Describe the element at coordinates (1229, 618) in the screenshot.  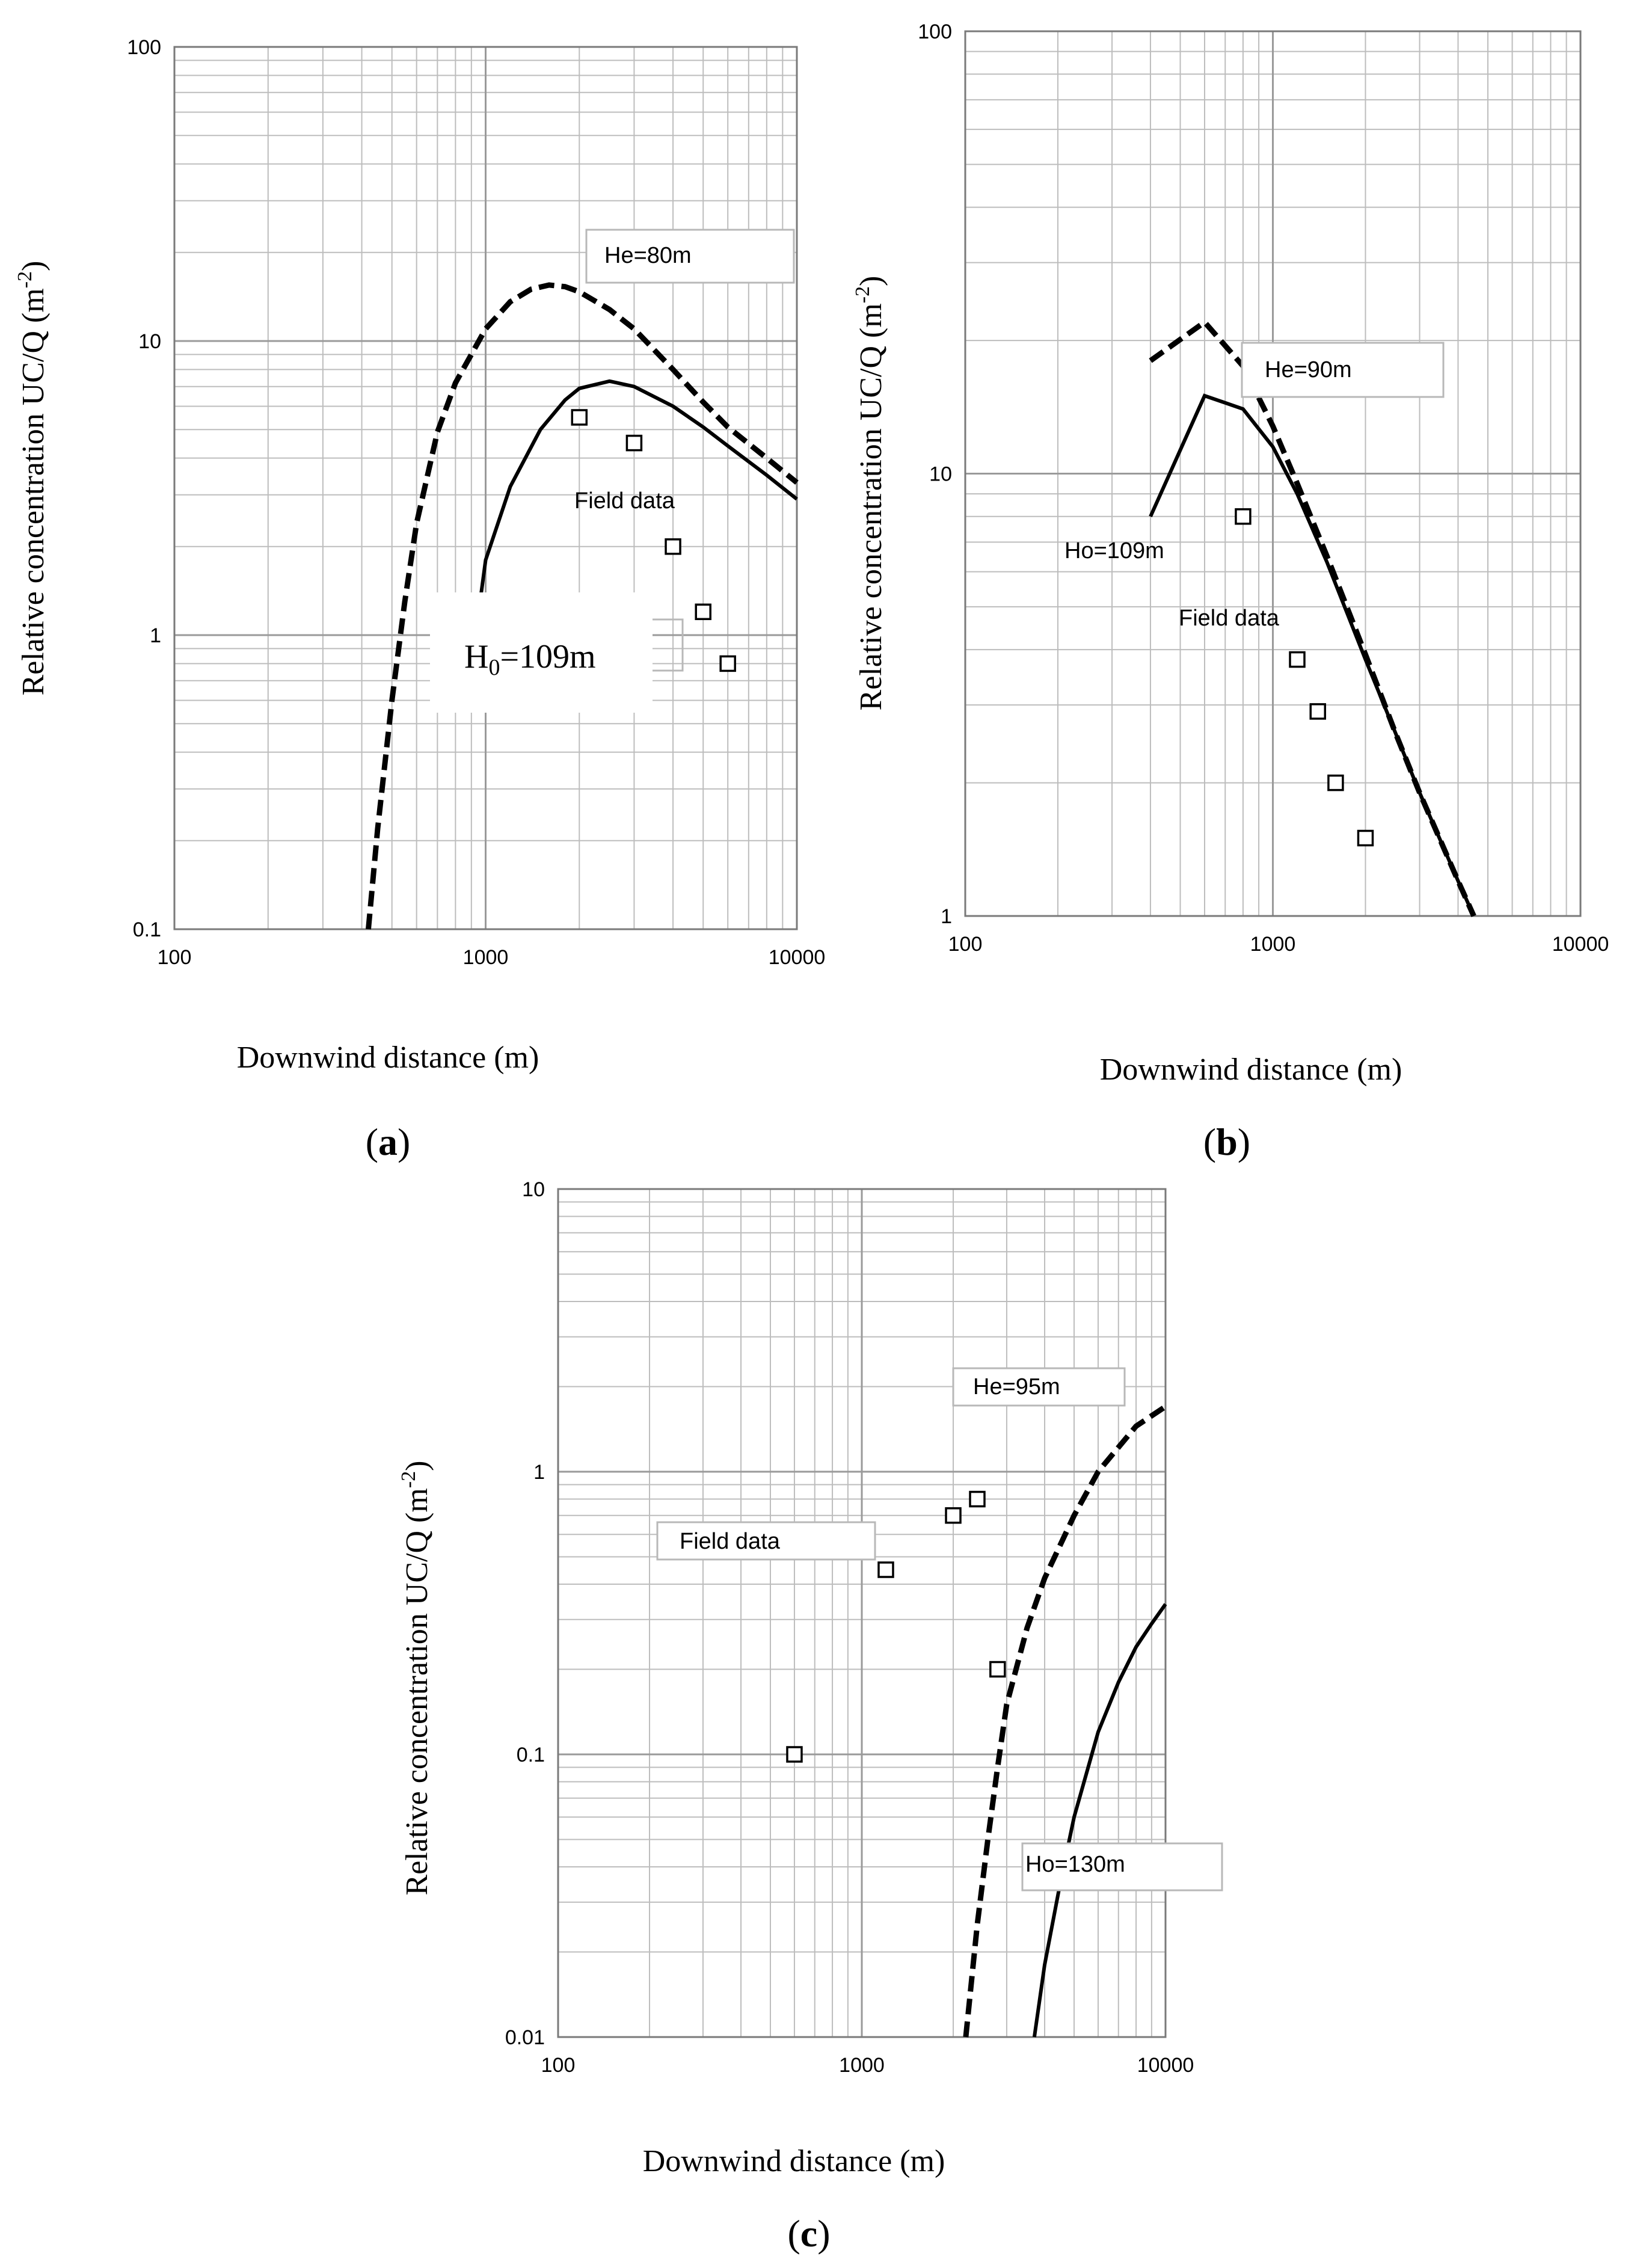
I see `panel-b-field-data-label: Field data` at that location.